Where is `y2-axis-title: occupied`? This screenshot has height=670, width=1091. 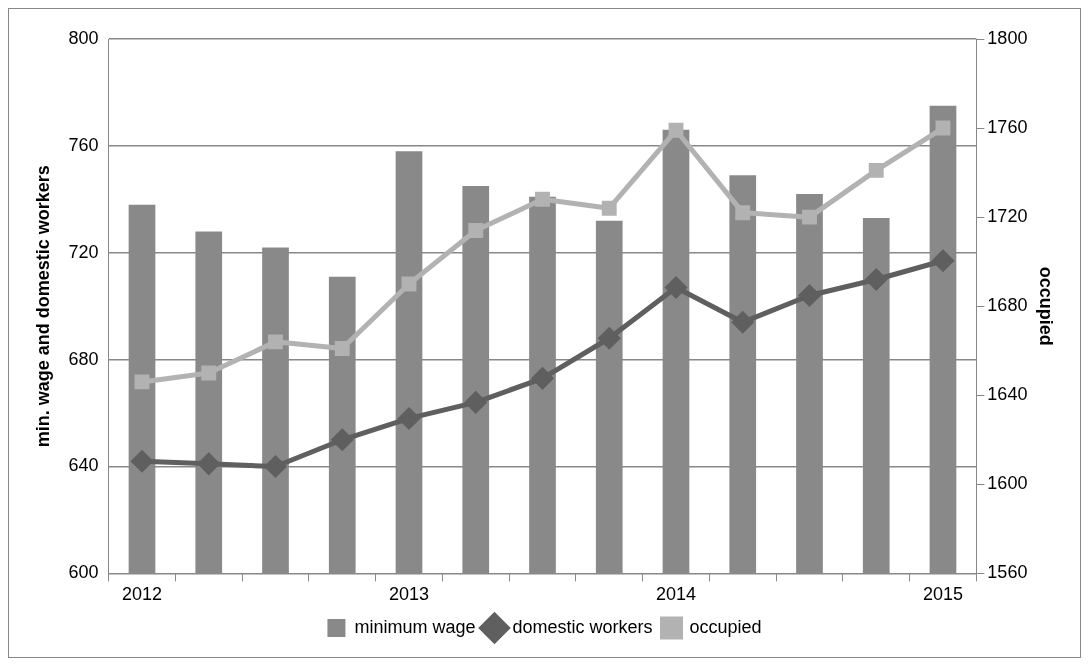 y2-axis-title: occupied is located at coordinates (1046, 306).